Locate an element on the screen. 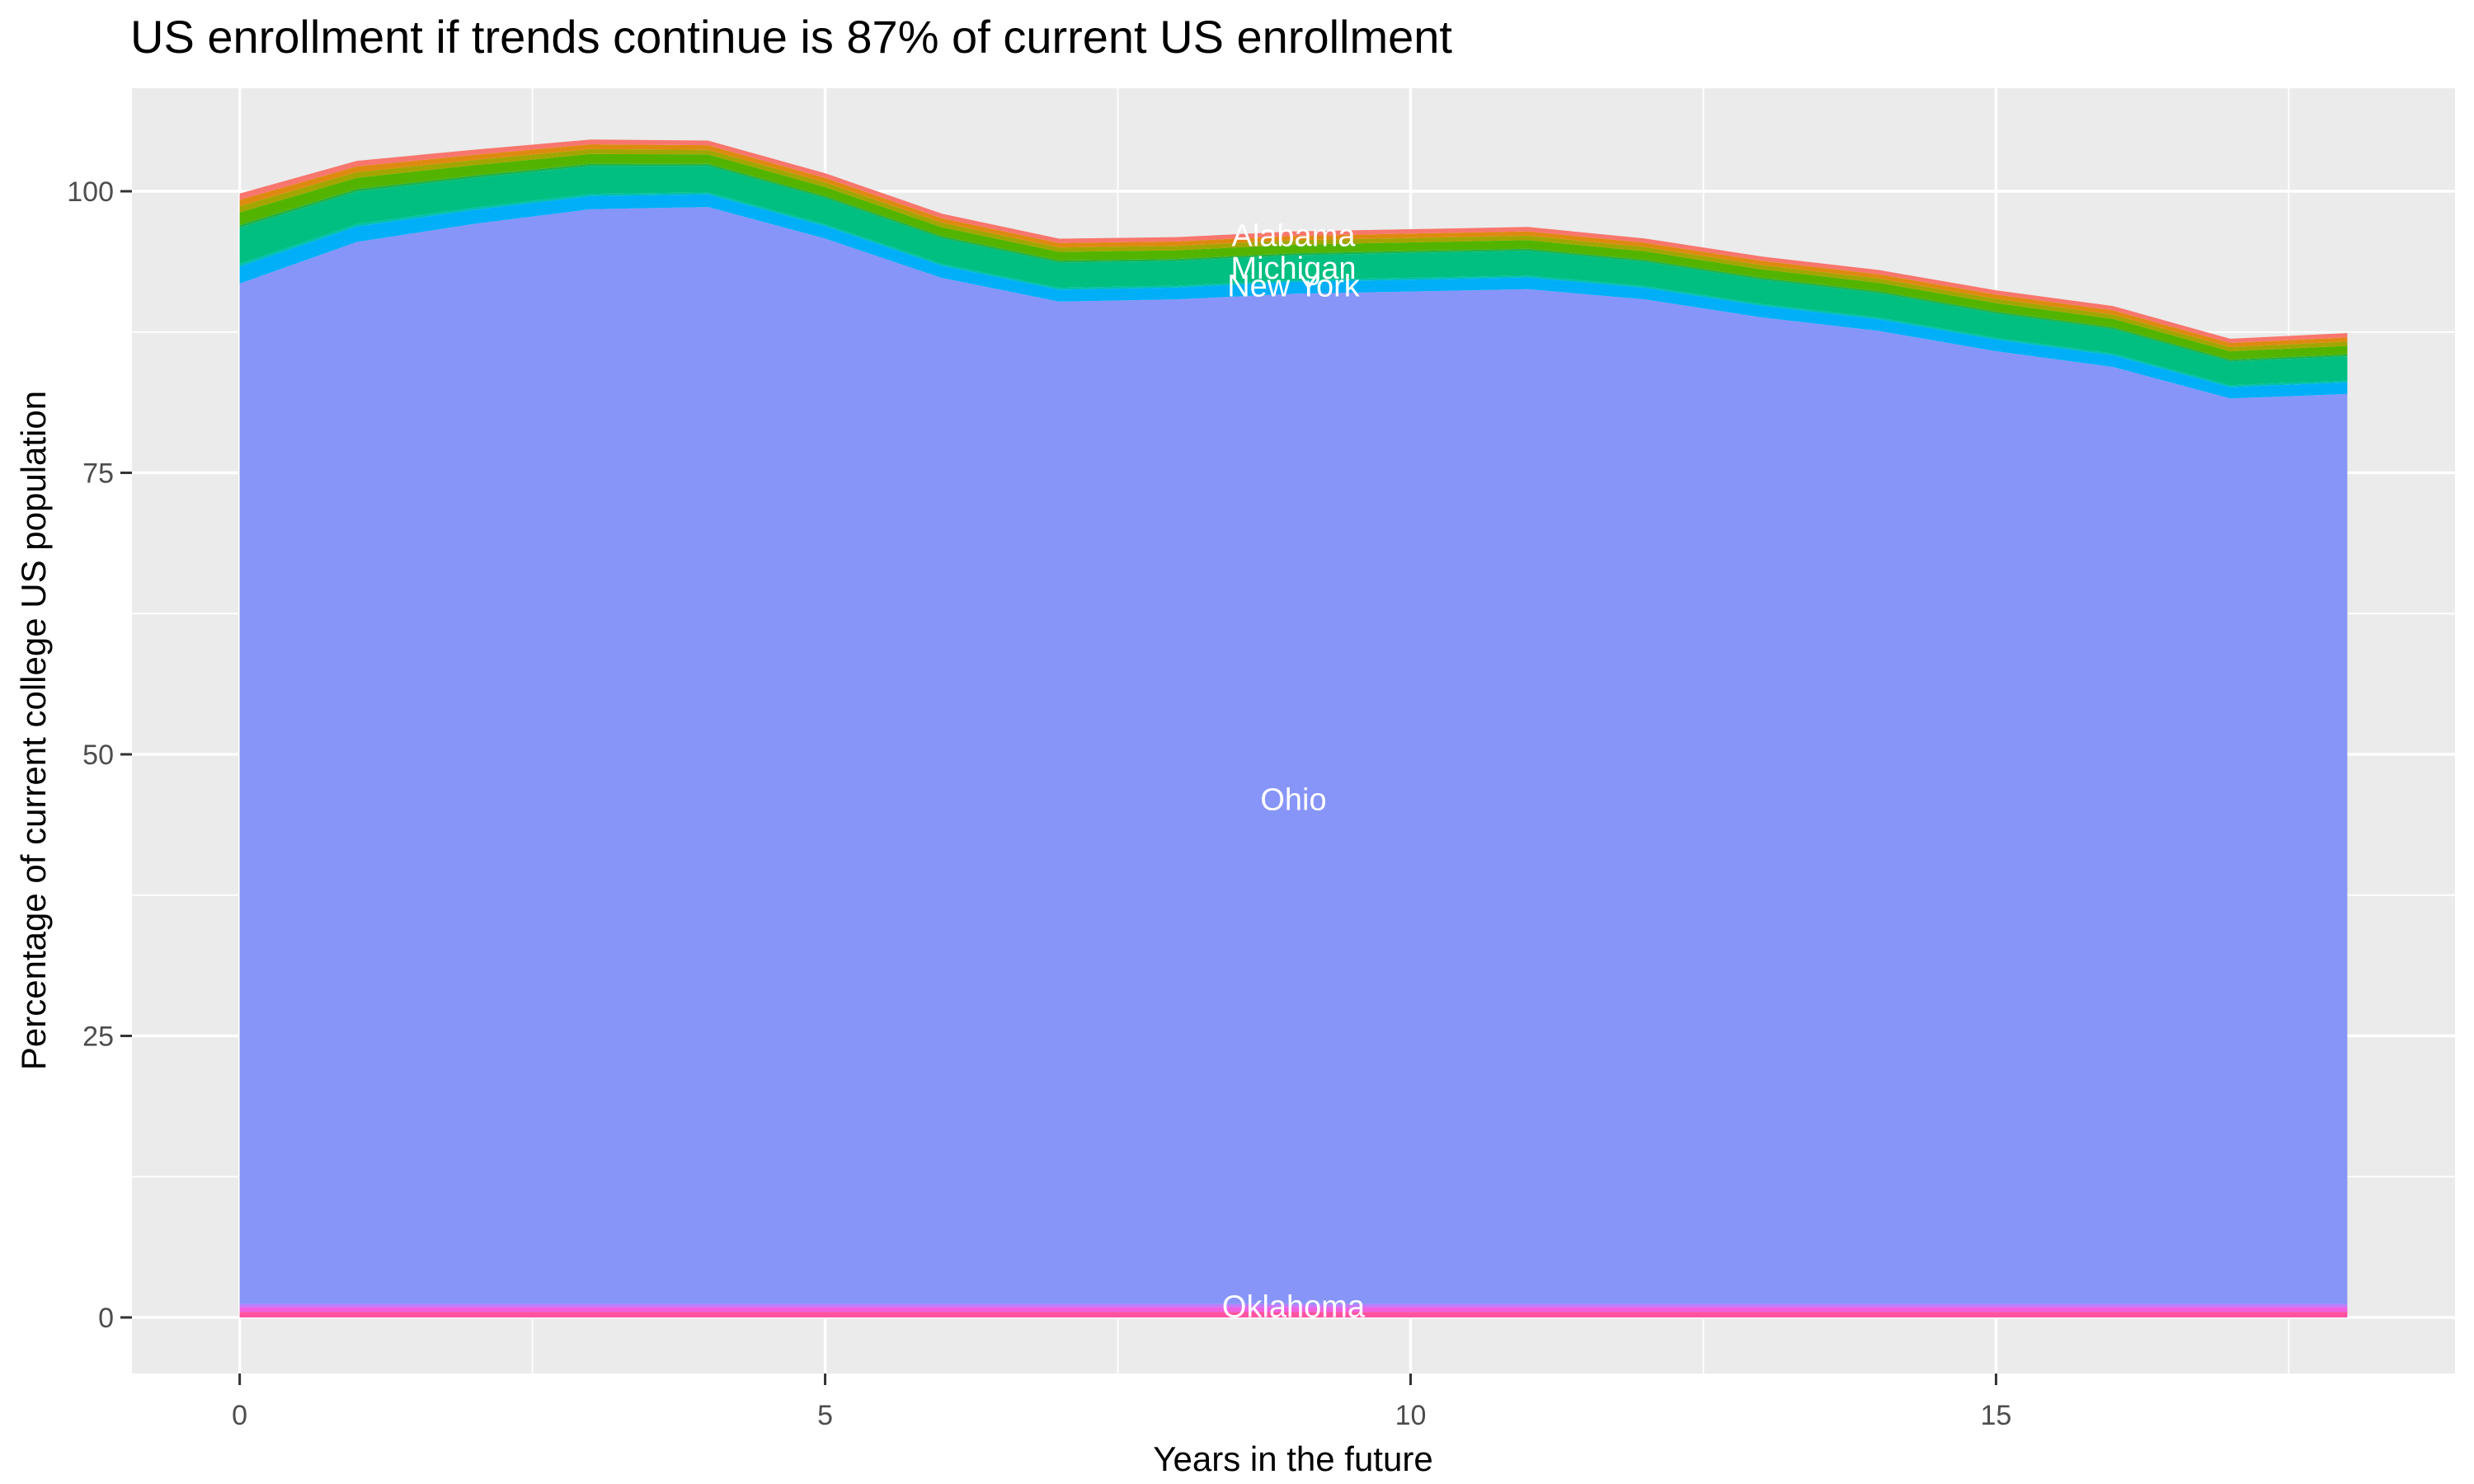 The height and width of the screenshot is (1484, 2474). x-tick-label: 0 is located at coordinates (239, 1415).